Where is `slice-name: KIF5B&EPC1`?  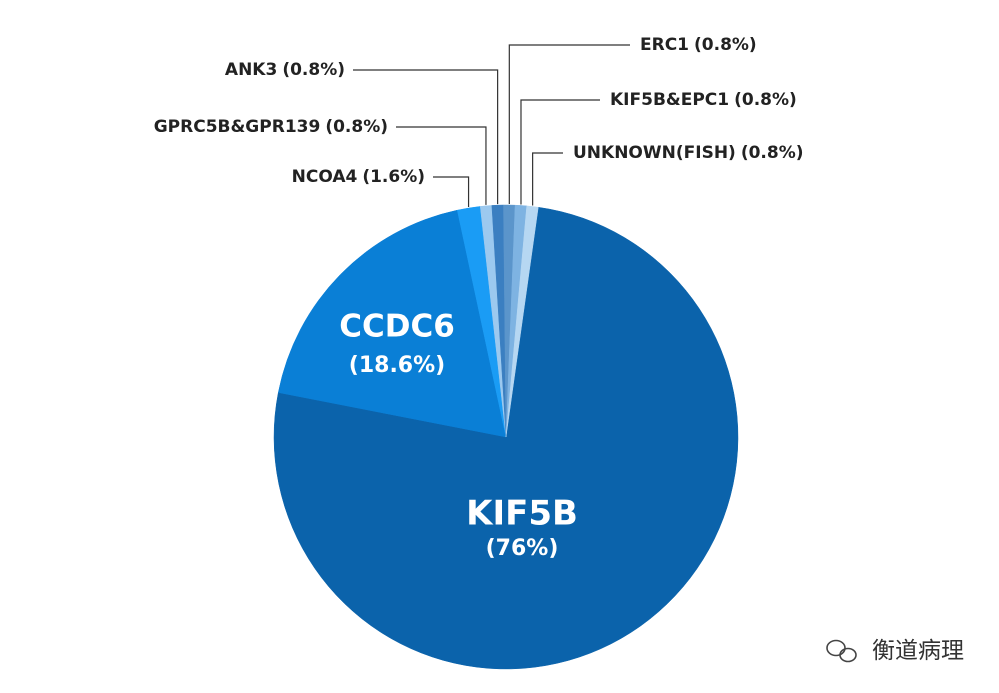 slice-name: KIF5B&EPC1 is located at coordinates (669, 100).